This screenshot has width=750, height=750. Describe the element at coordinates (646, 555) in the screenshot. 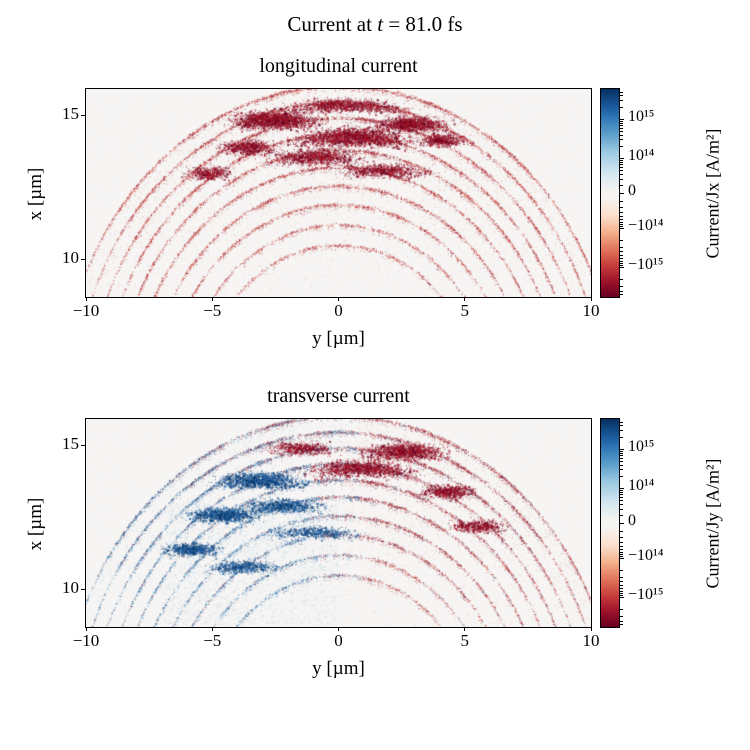

I see `colorbar-tick-label: −10¹⁴` at that location.